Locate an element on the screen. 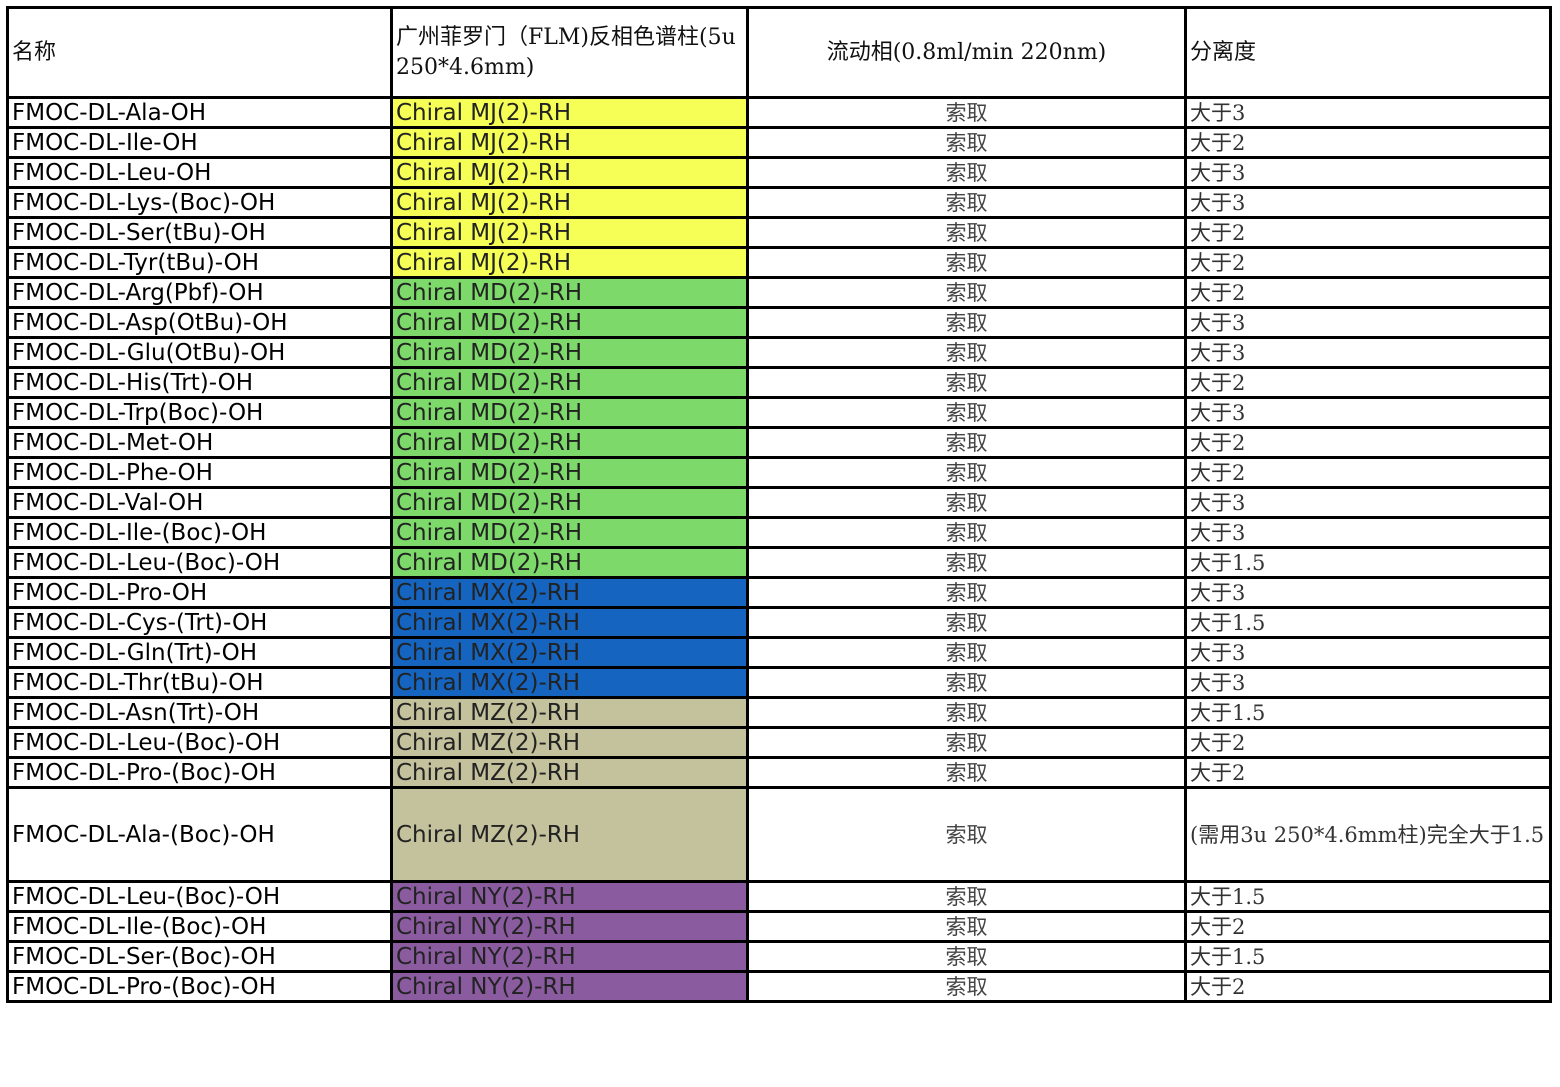  resolution: (需用3u 250*4.6mm柱)完全大于1.5 is located at coordinates (1368, 834).